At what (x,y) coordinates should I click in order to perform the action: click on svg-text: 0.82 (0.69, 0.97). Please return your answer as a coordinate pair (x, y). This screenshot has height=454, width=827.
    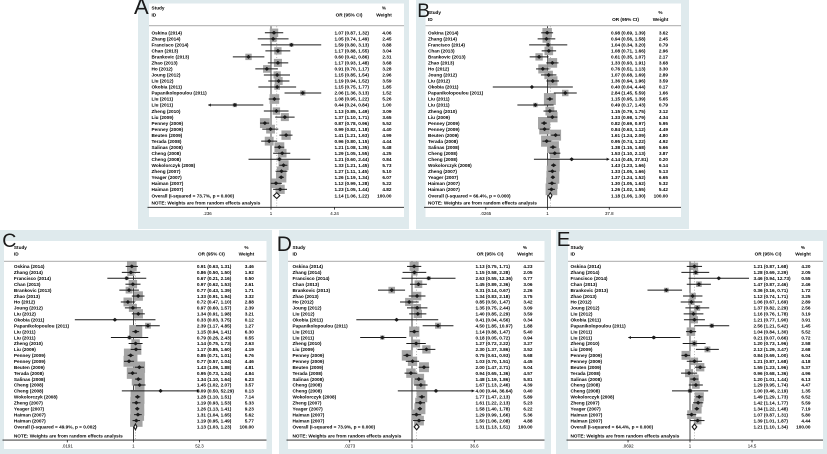
    Looking at the image, I should click on (628, 123).